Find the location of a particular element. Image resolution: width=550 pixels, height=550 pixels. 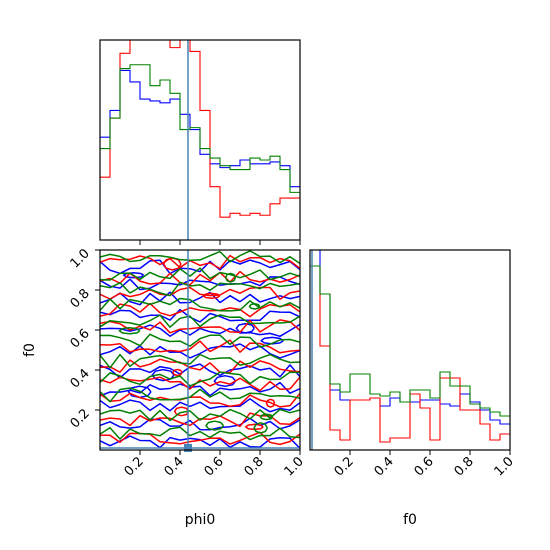

contour-xtick-label-2: 0.6 is located at coordinates (214, 466).